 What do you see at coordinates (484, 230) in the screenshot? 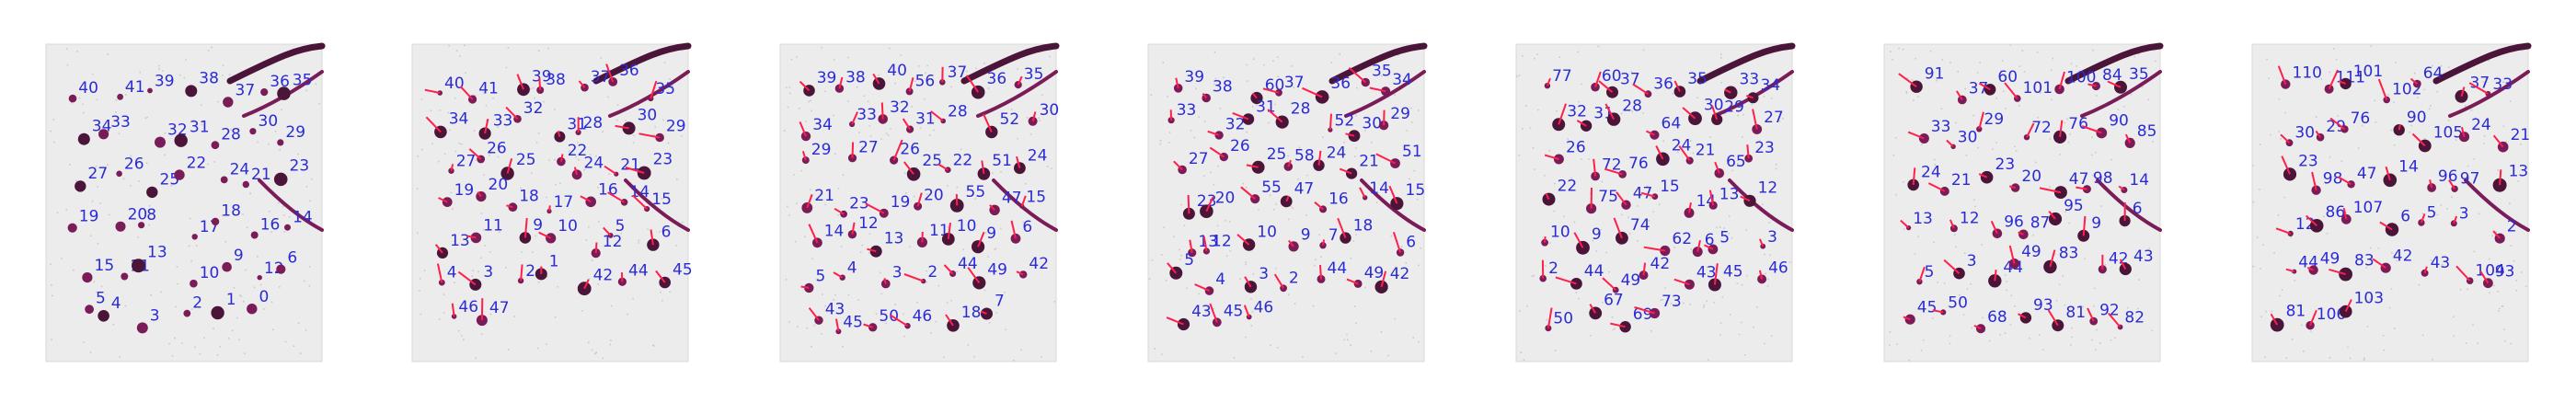
I see `tracked-particle: 11` at bounding box center [484, 230].